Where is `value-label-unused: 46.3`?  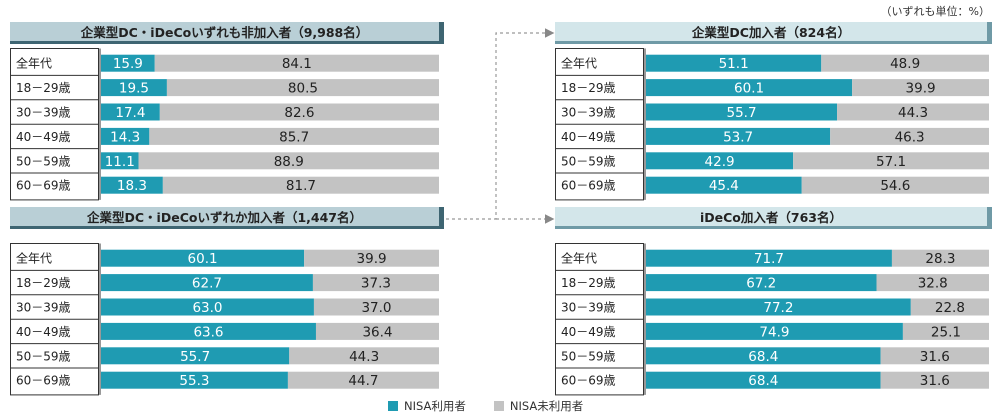 value-label-unused: 46.3 is located at coordinates (910, 137).